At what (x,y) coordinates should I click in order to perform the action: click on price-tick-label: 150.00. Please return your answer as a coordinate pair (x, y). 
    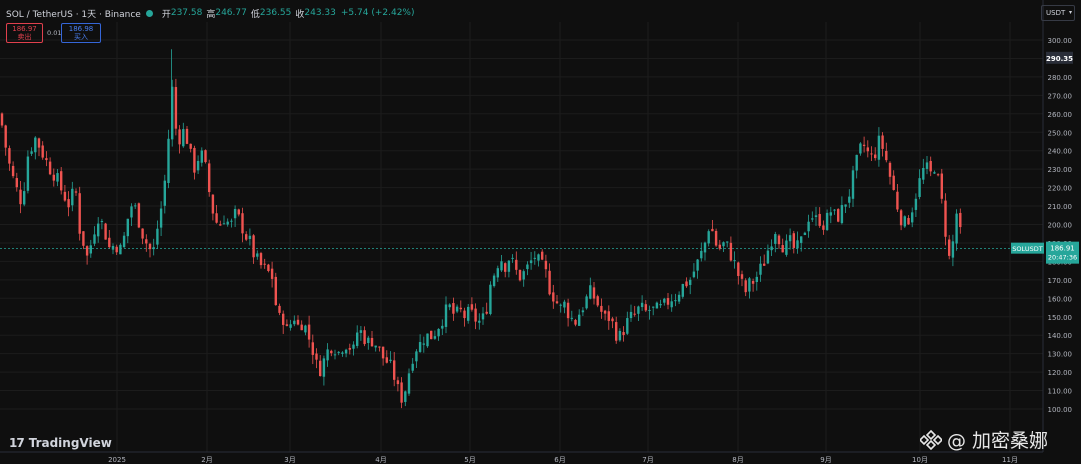
    Looking at the image, I should click on (1060, 318).